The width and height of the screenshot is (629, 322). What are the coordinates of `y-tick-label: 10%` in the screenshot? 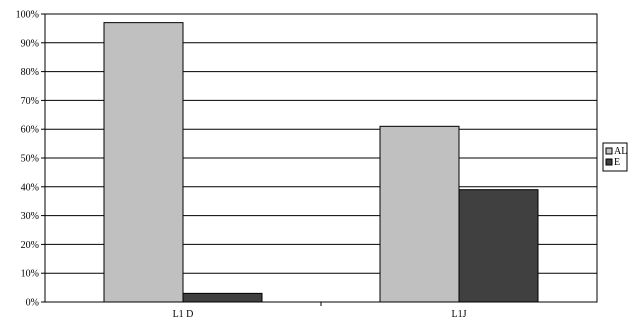 It's located at (30, 274).